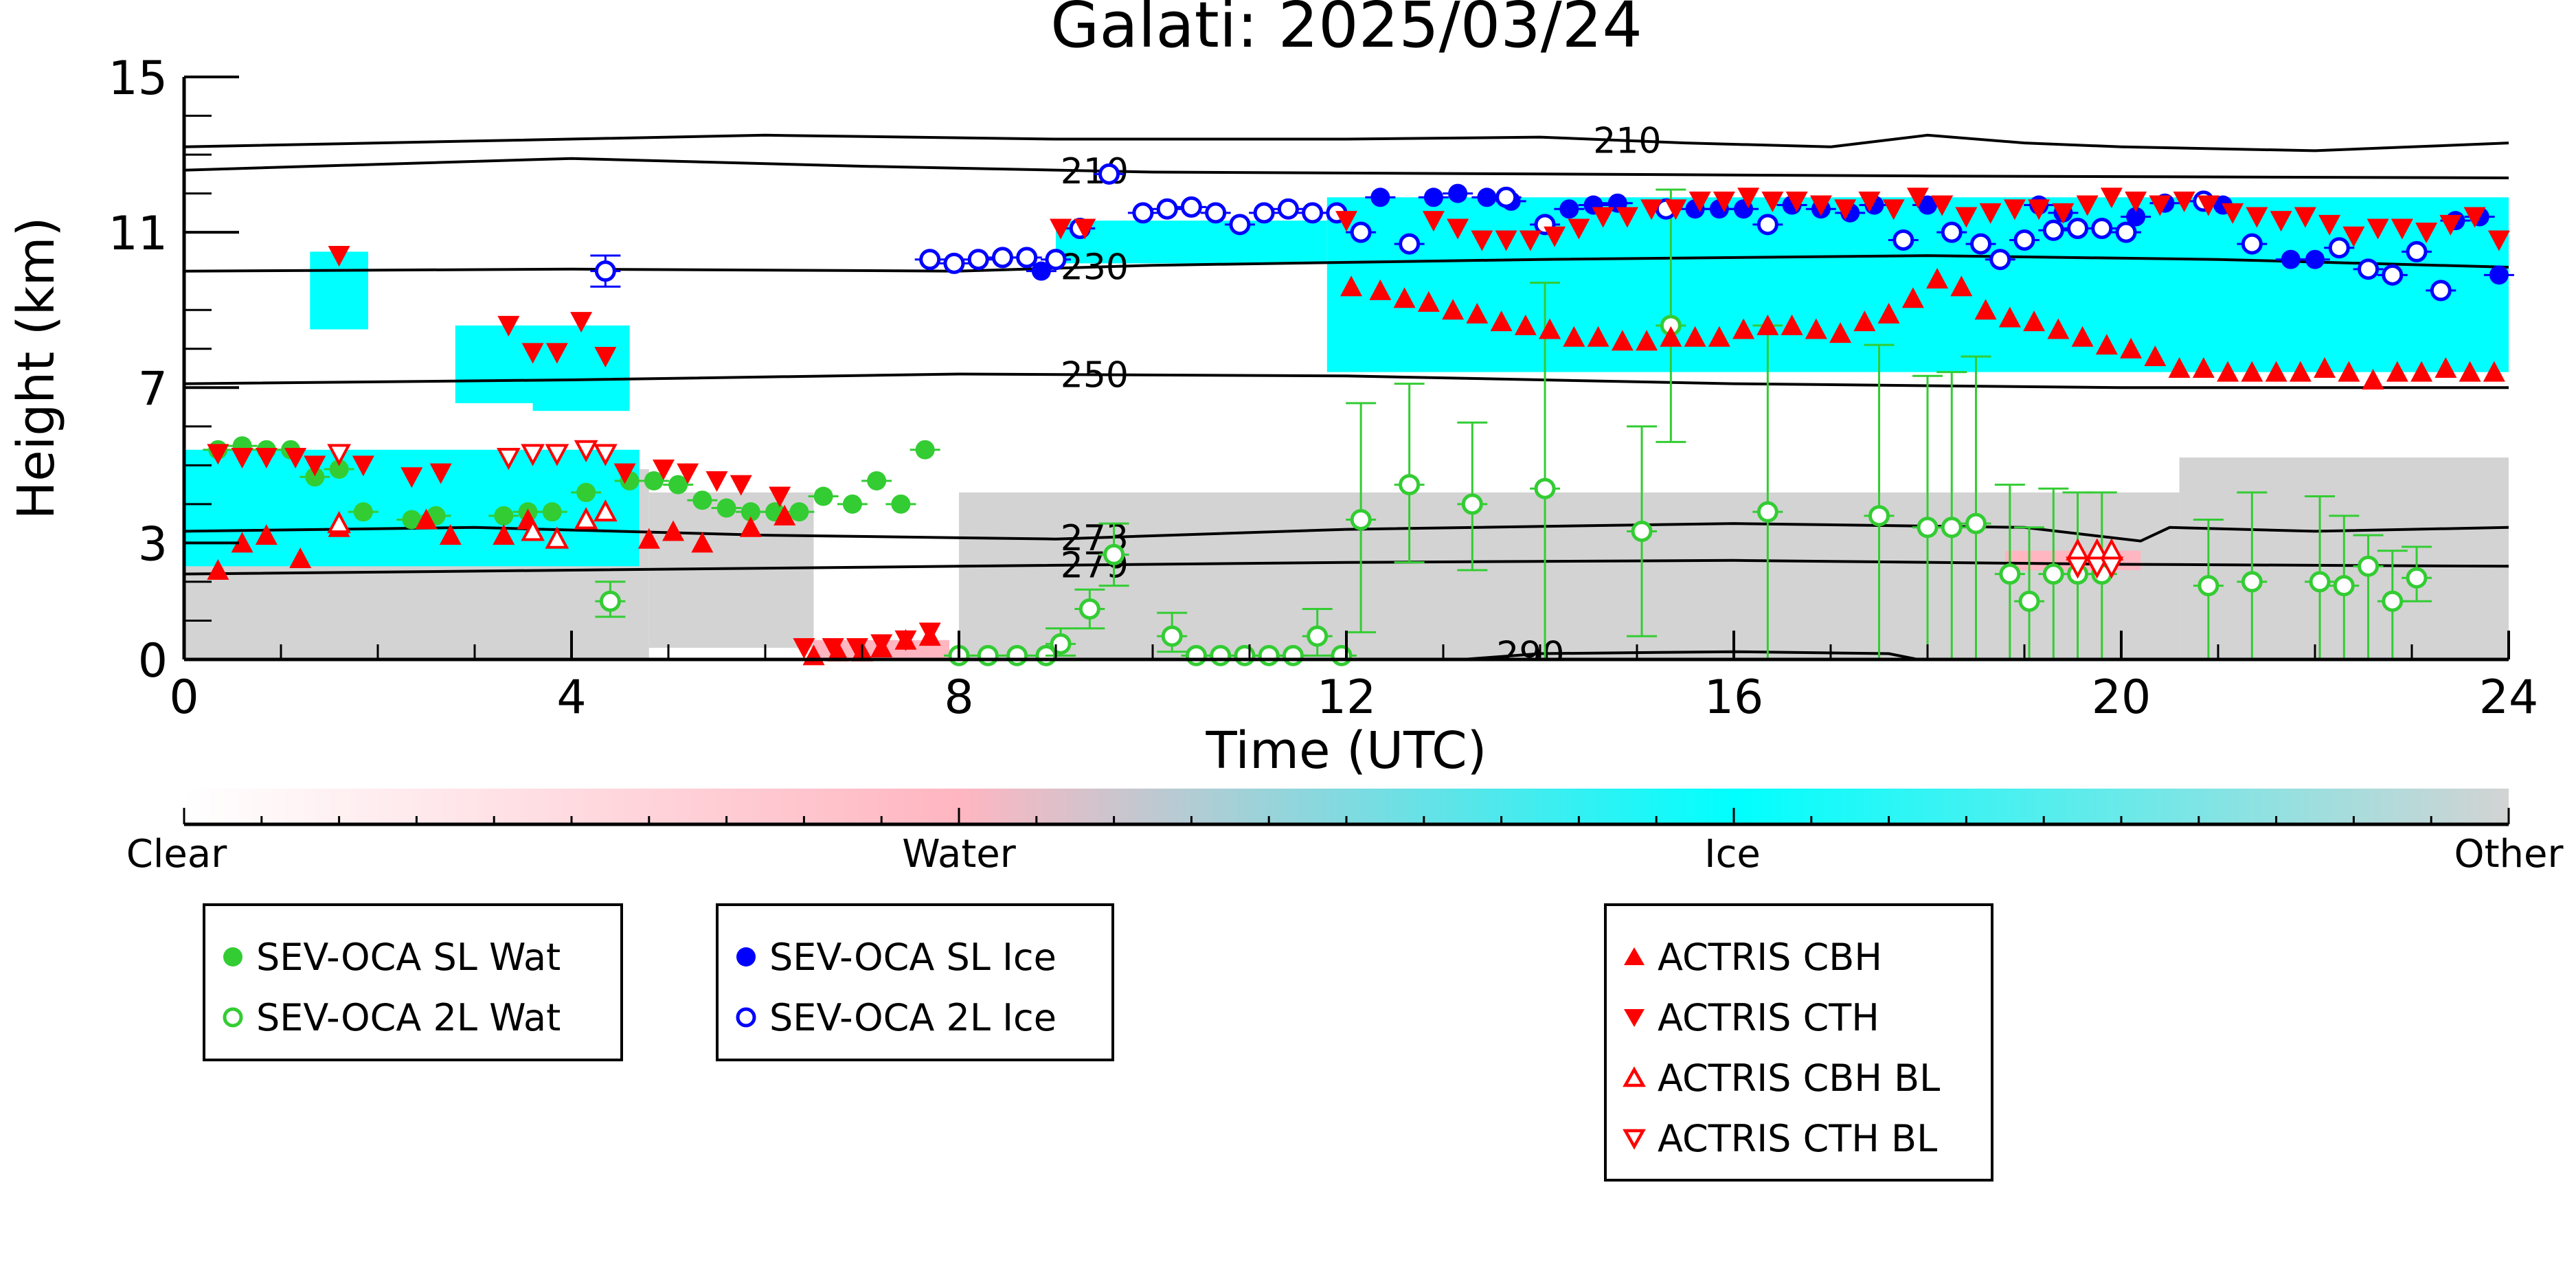 The width and height of the screenshot is (2576, 1288). I want to click on legend-entry: ACTRIS CTH, so click(1749, 1017).